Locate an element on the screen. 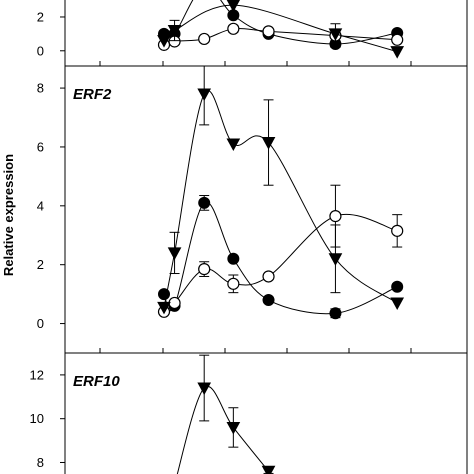 This screenshot has width=474, height=474. series-line-circle-filled is located at coordinates (280, 258).